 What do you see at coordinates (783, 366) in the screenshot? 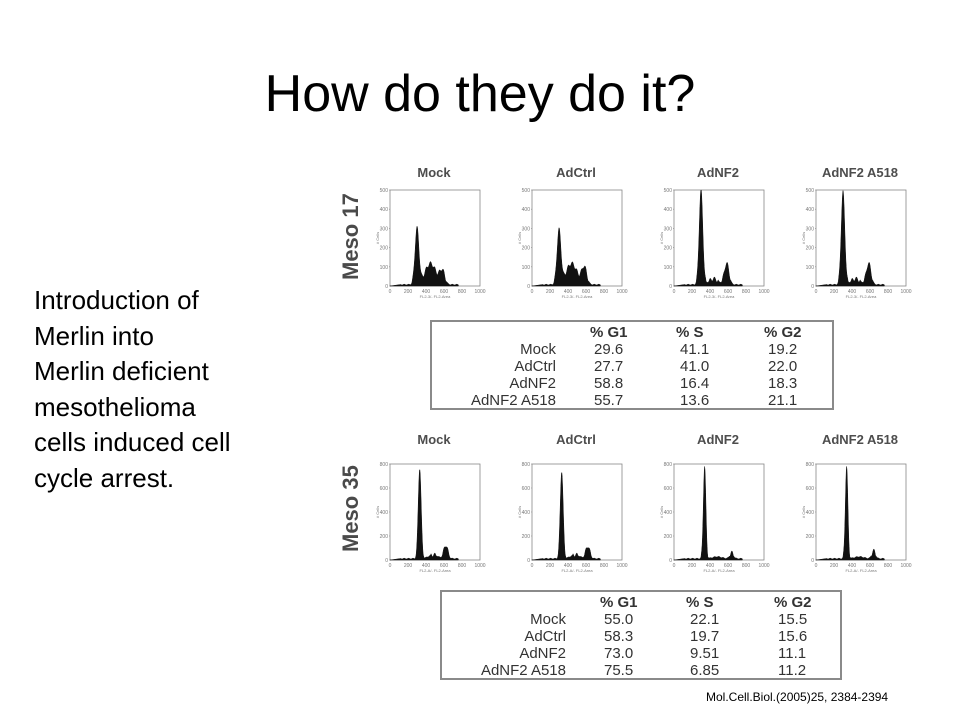
I see `cell-value-g2: 22.0` at bounding box center [783, 366].